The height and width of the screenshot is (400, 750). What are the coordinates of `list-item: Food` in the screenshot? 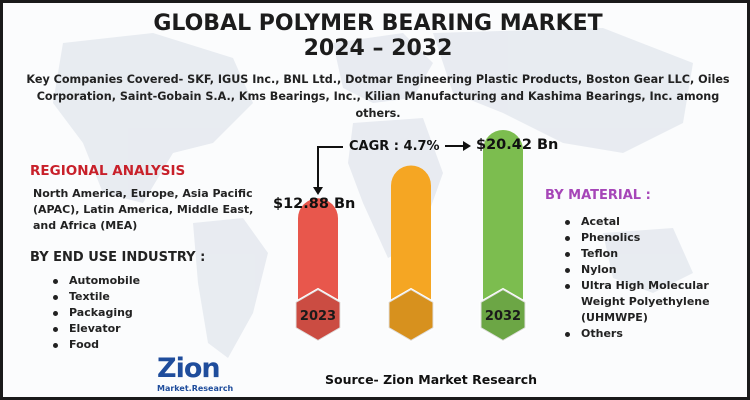 It's located at (96, 345).